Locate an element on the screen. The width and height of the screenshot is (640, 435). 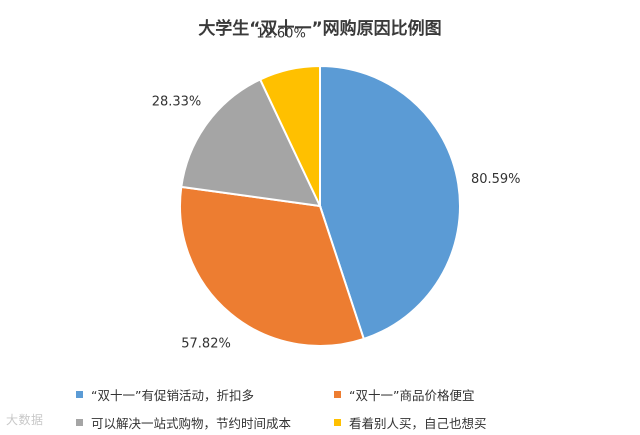
legend-label: “双十一”有促销活动，折扣多 is located at coordinates (172, 395).